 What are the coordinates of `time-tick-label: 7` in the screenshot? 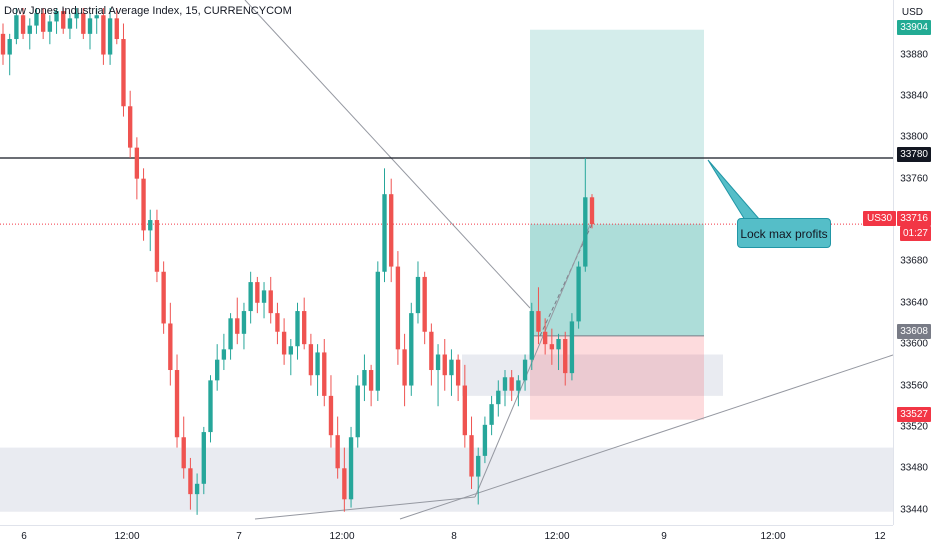 It's located at (239, 536).